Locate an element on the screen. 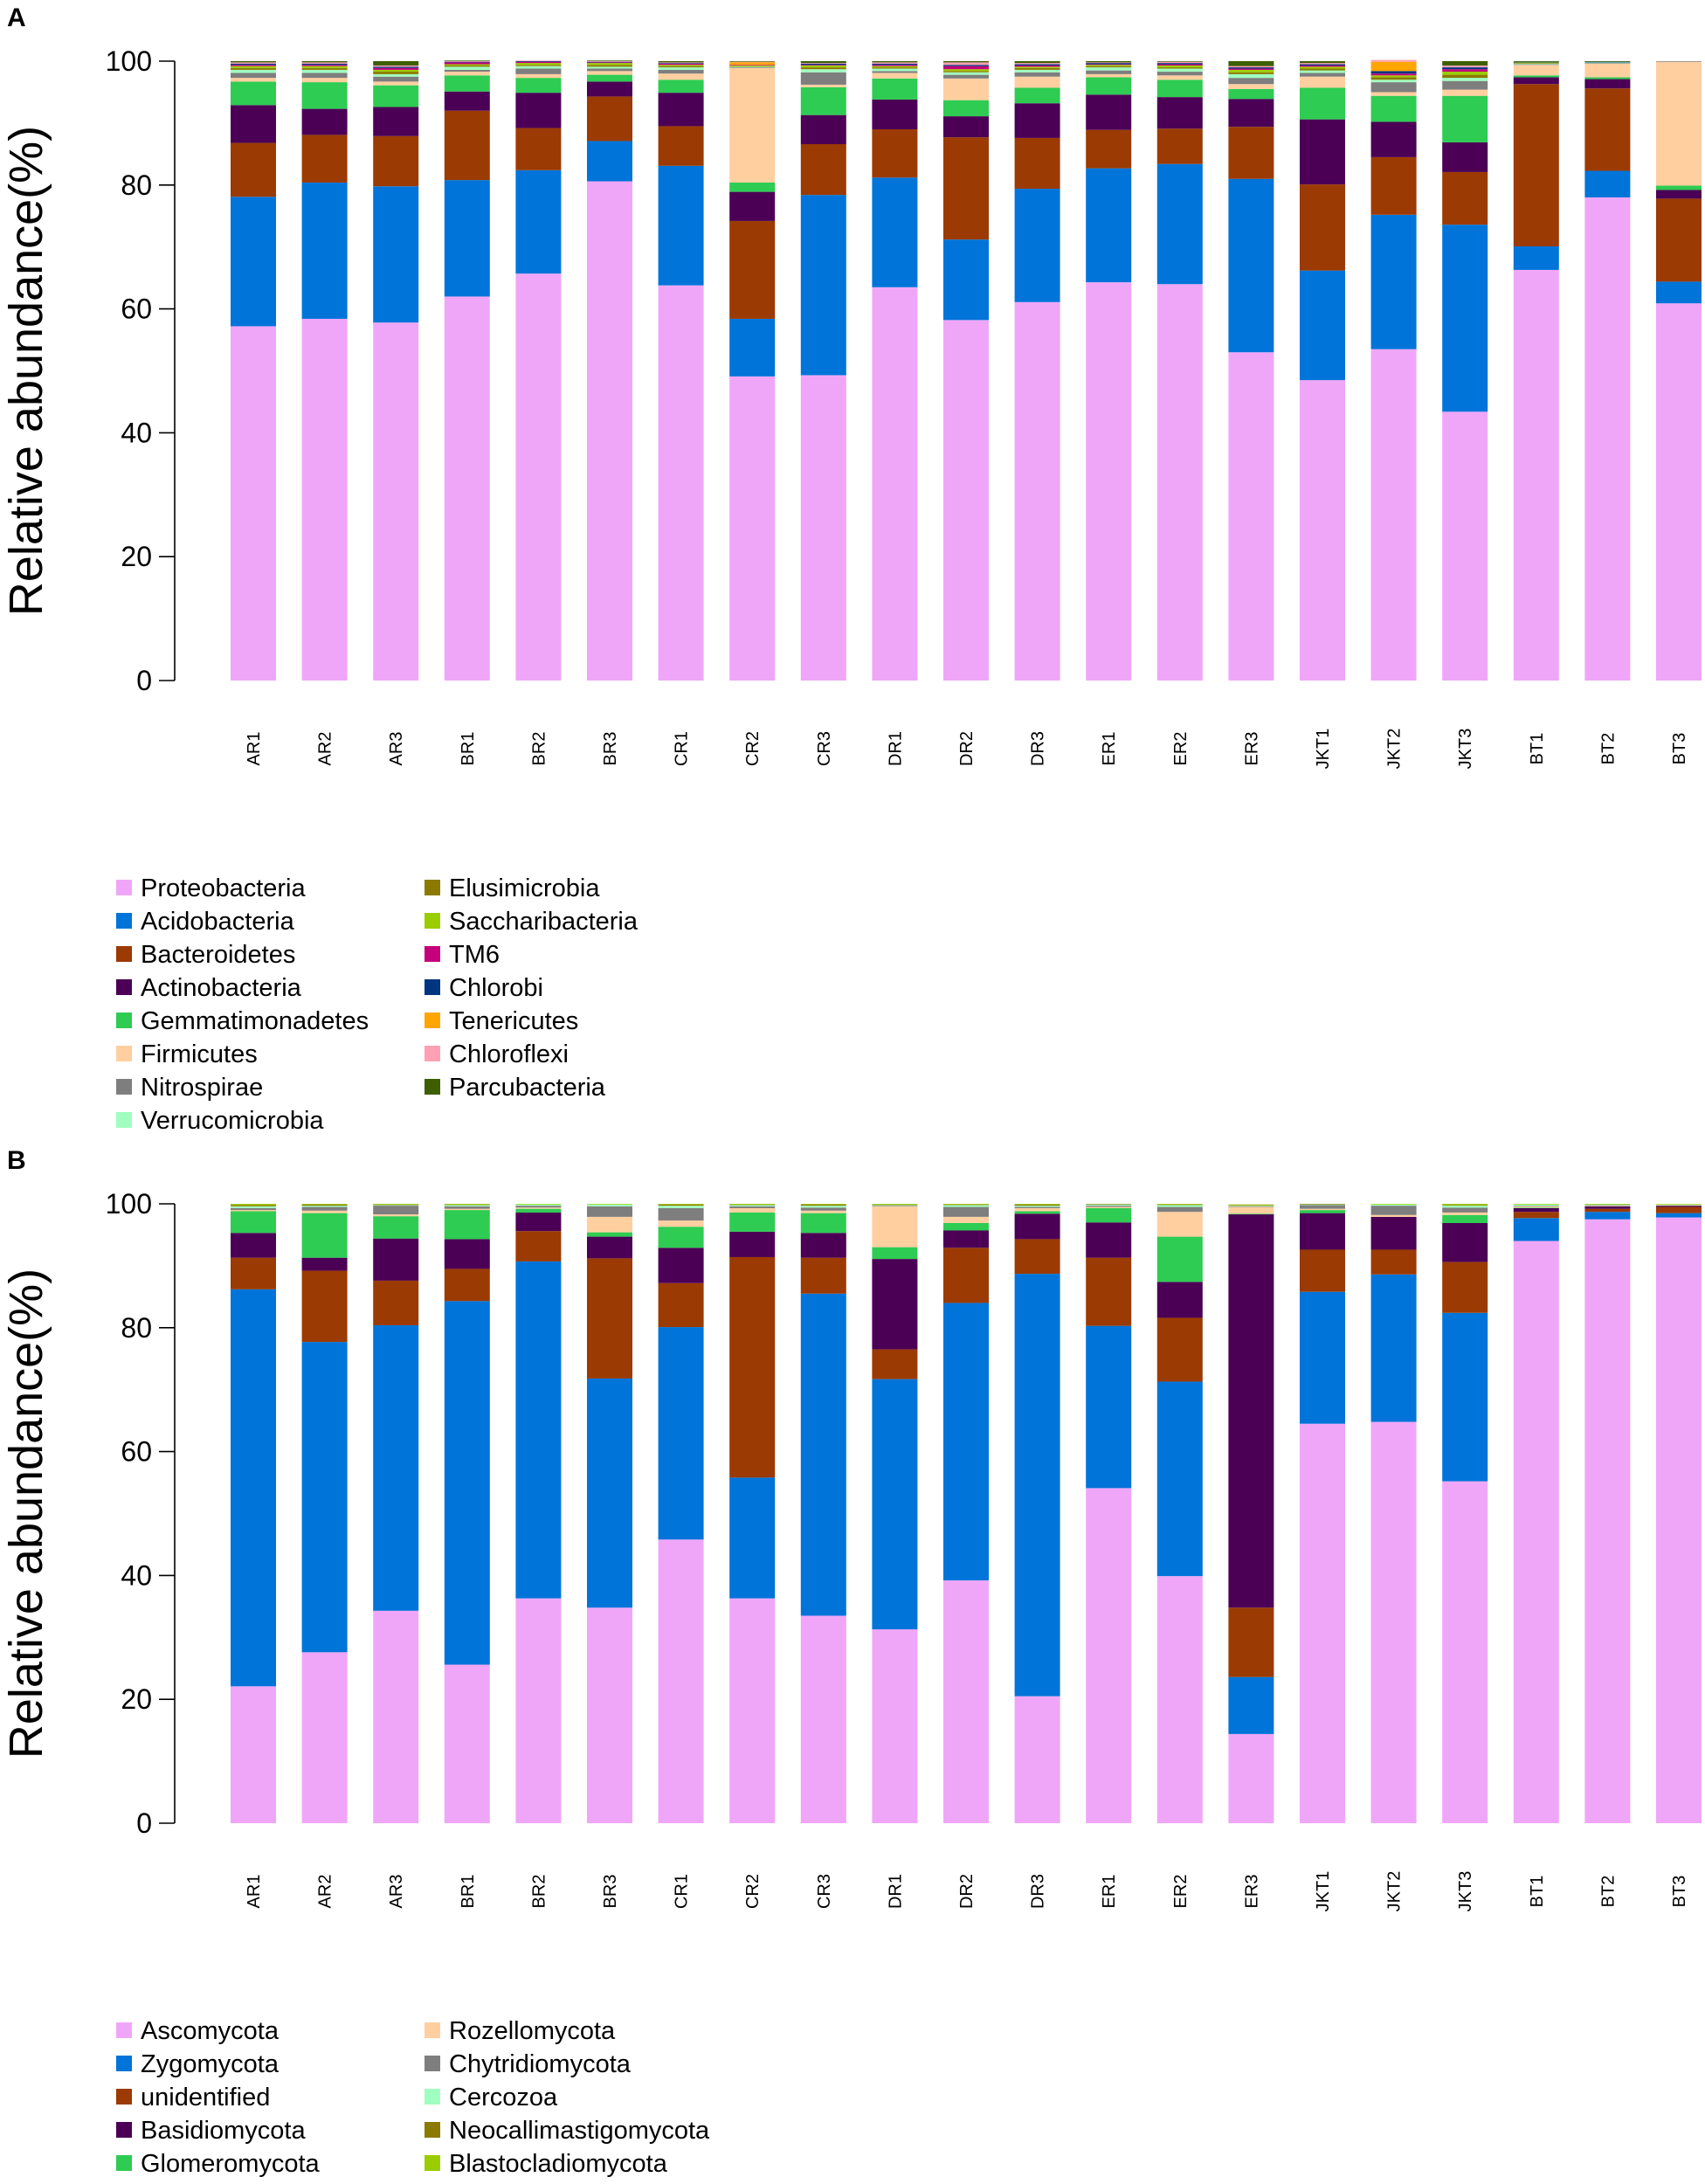  bar-segment-tm6-ar3 is located at coordinates (396, 68).